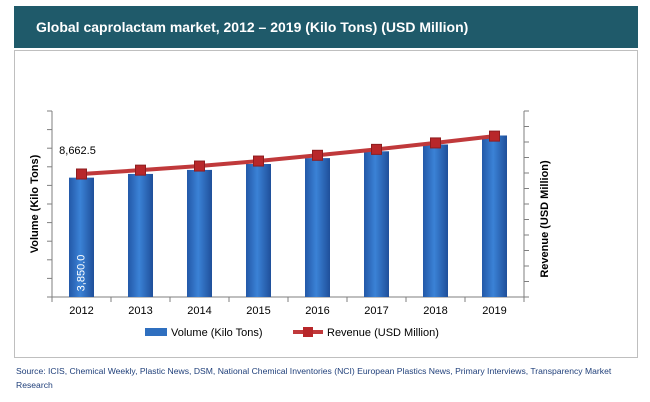 This screenshot has width=650, height=402. I want to click on revenue-point-2015, so click(258, 161).